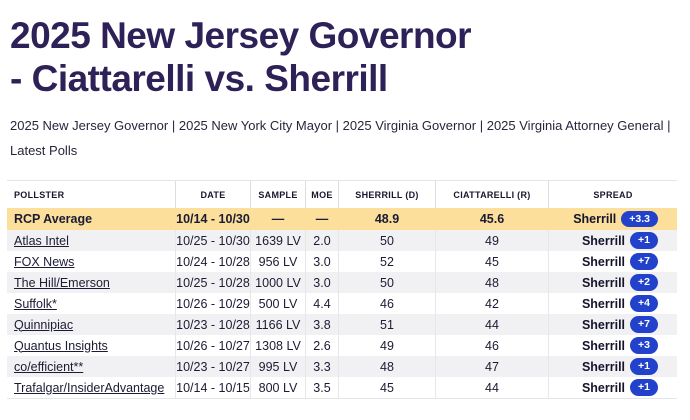 This screenshot has height=420, width=690. I want to click on pollster-cell: Suffolk*, so click(91, 303).